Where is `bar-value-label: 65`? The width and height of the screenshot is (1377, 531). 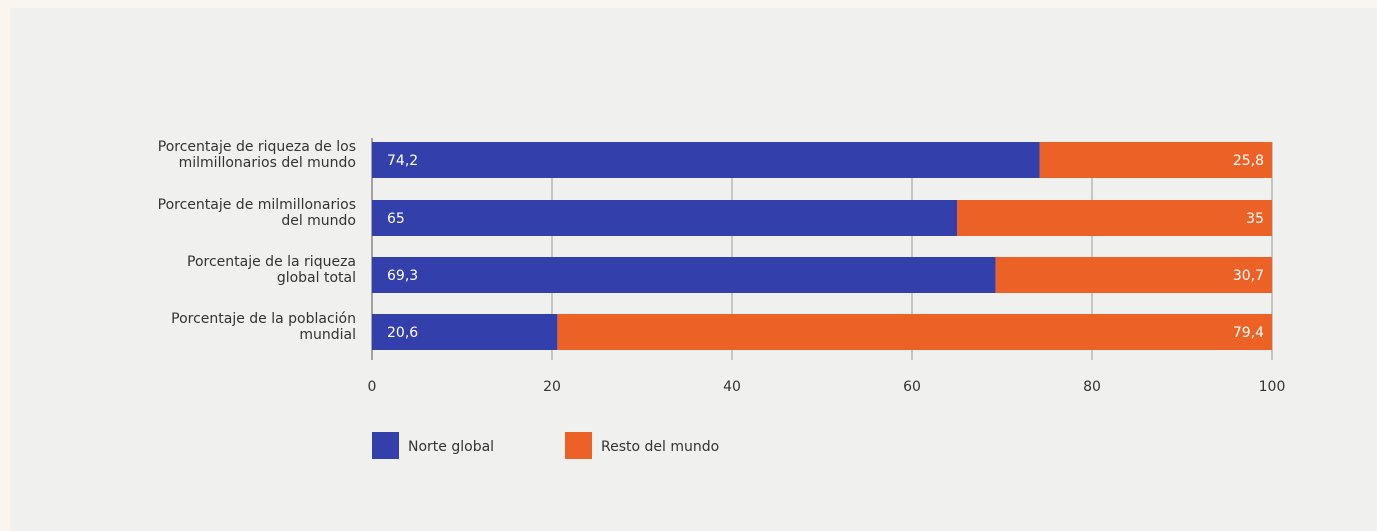 bar-value-label: 65 is located at coordinates (396, 219).